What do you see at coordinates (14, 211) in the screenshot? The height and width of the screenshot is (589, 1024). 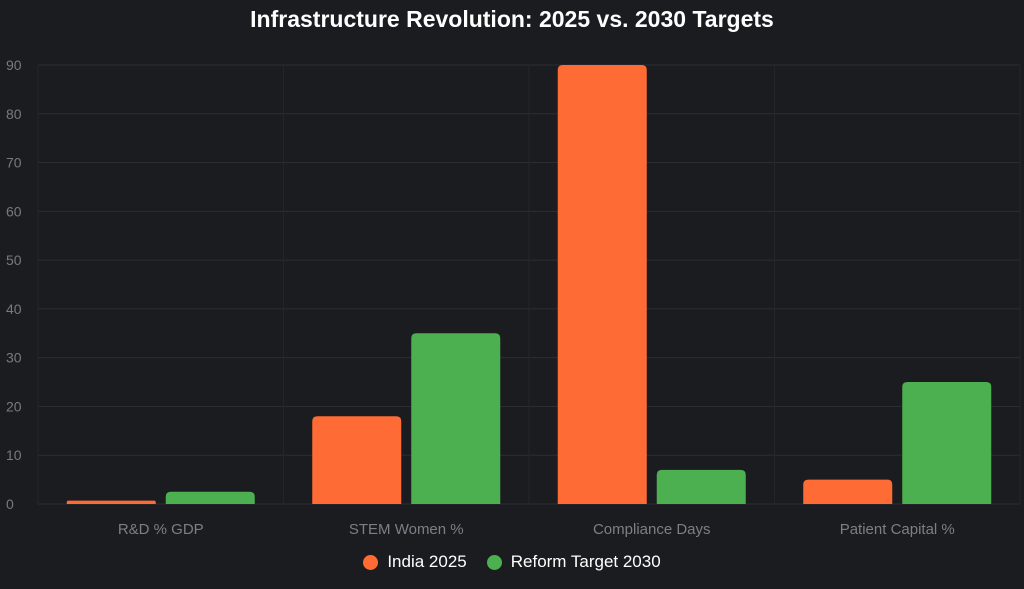 I see `y-tick-label: 60` at bounding box center [14, 211].